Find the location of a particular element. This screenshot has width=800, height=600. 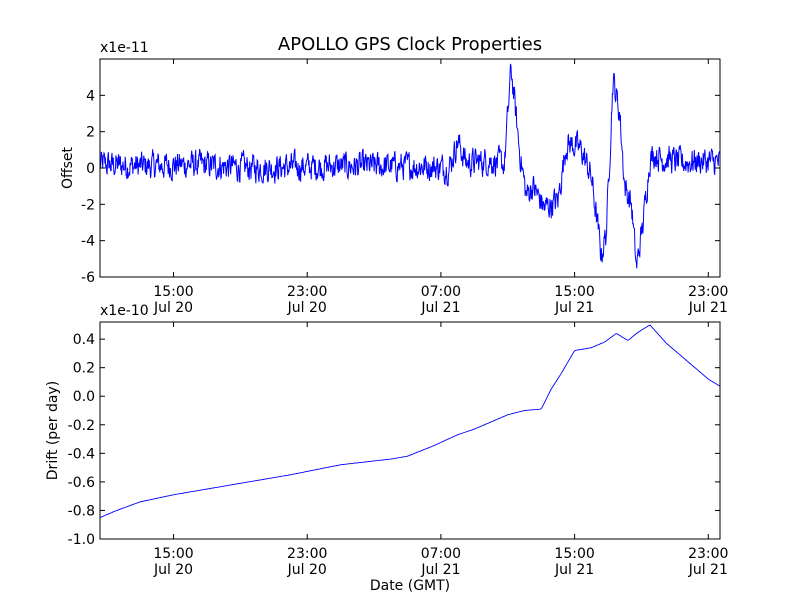

y-tick-label: 0.2 is located at coordinates (84, 369).